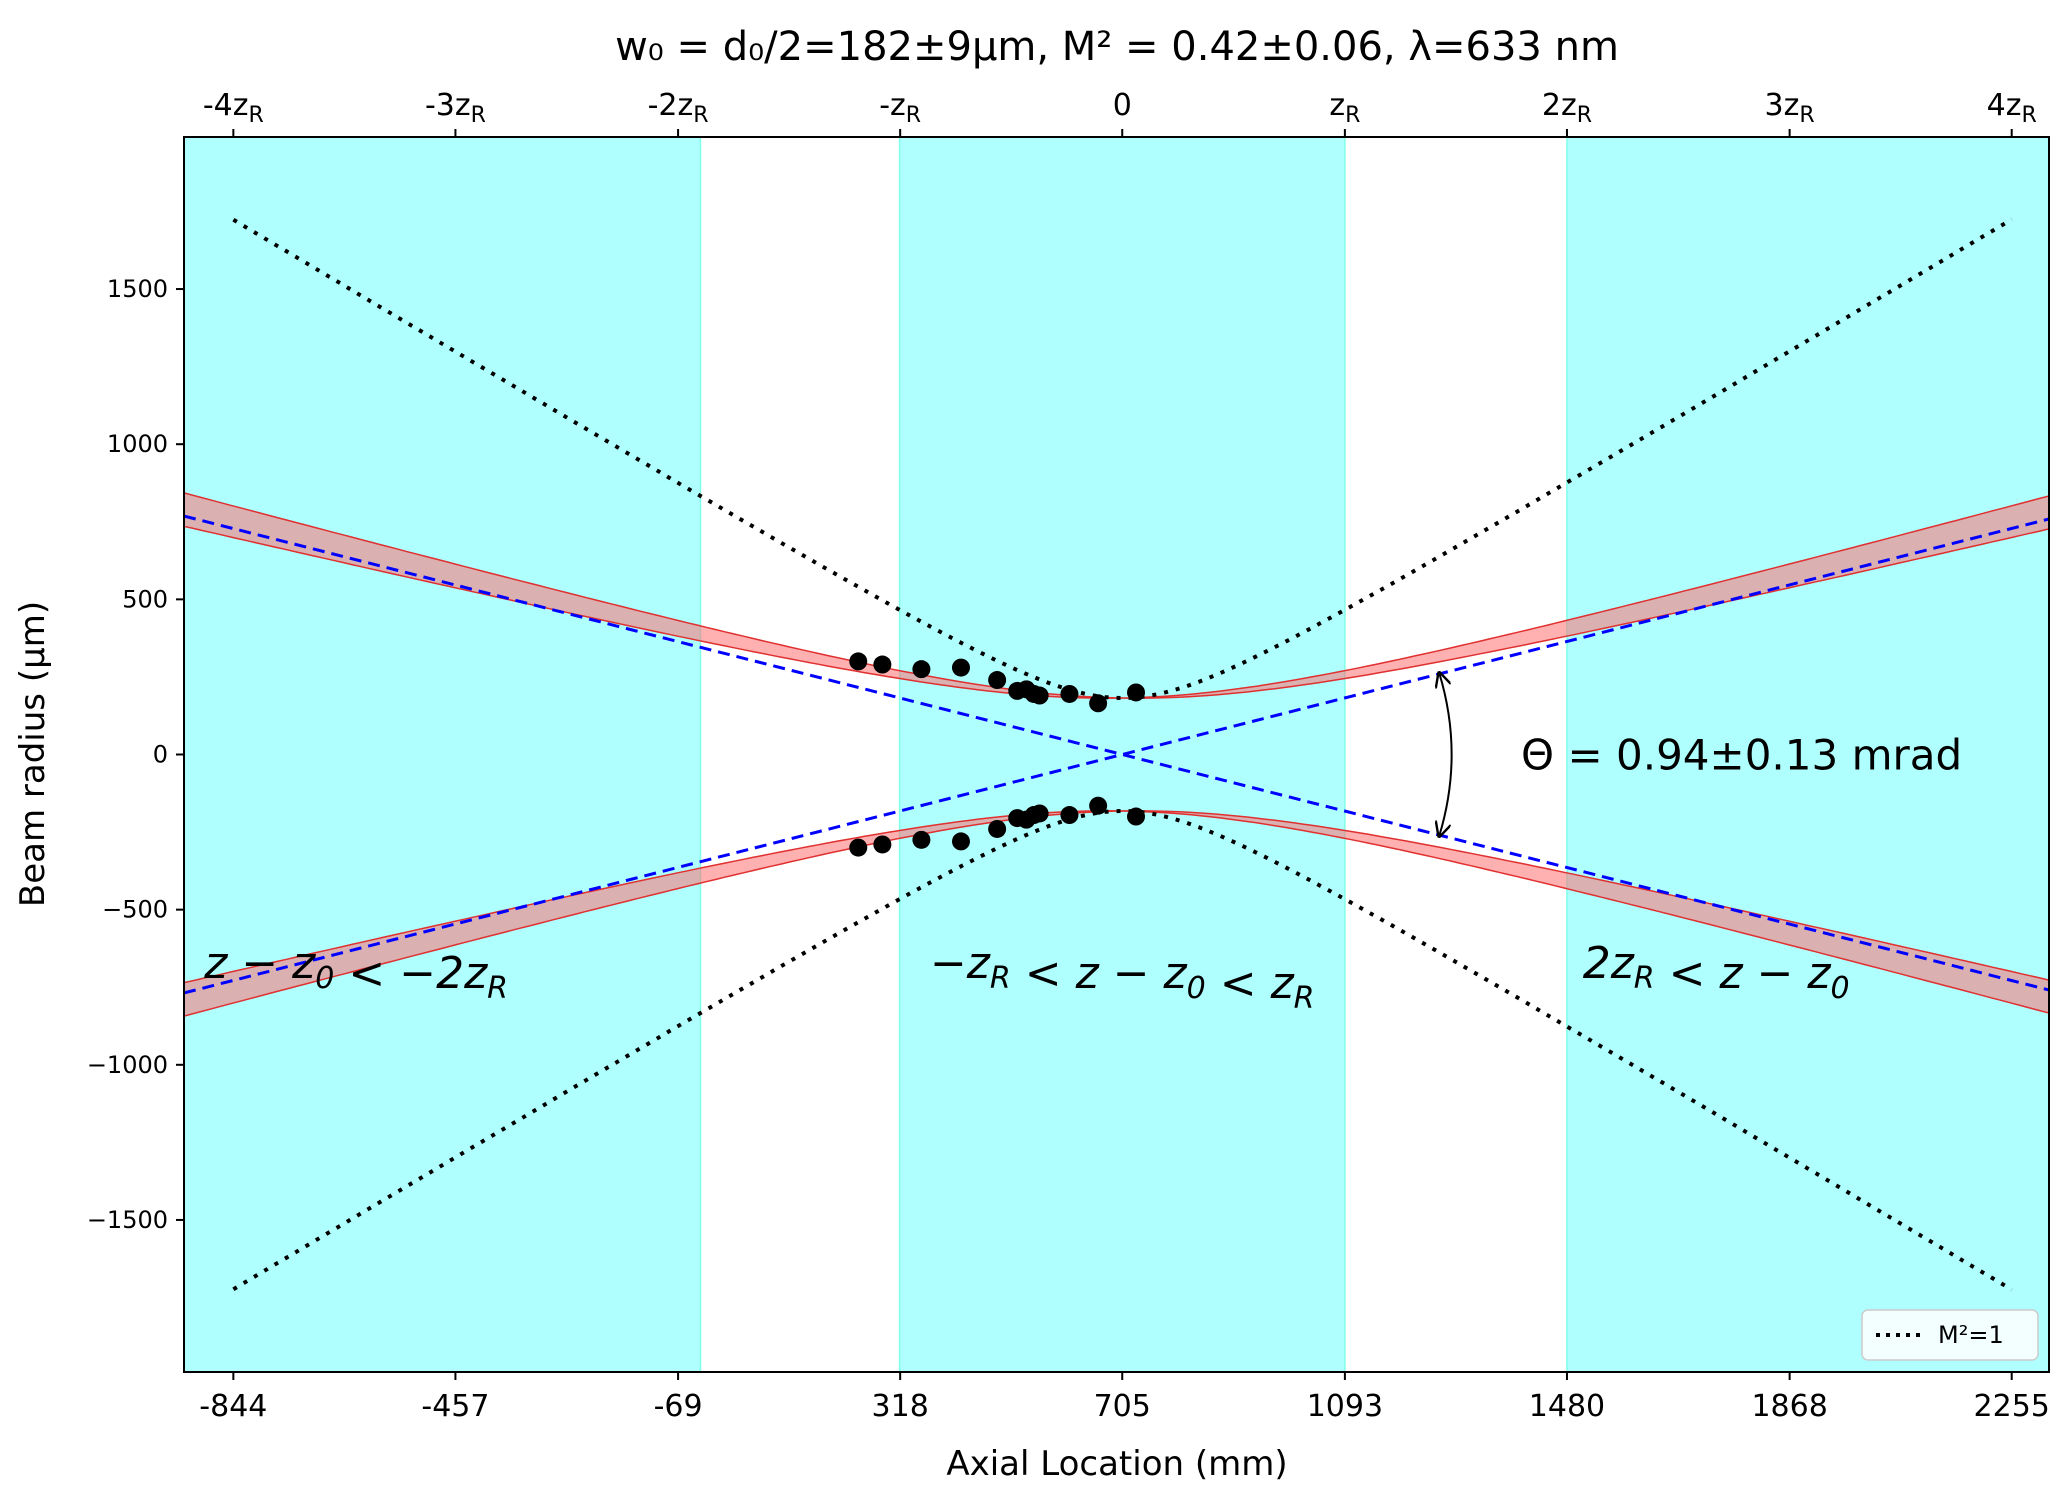  I want to click on x-tick-label: 318, so click(900, 1406).